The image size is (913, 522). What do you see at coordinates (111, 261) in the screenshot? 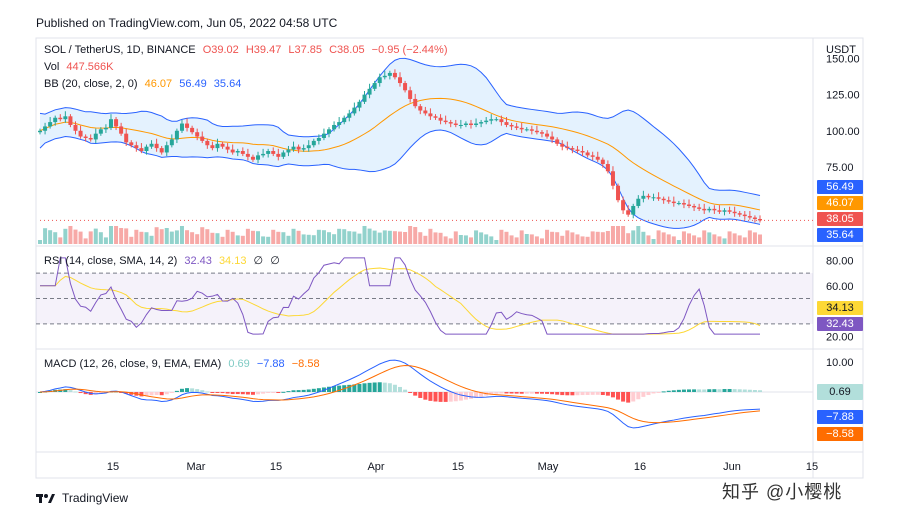
I see `rsi-label: RSI (14, close, SMA, 14, 2)` at bounding box center [111, 261].